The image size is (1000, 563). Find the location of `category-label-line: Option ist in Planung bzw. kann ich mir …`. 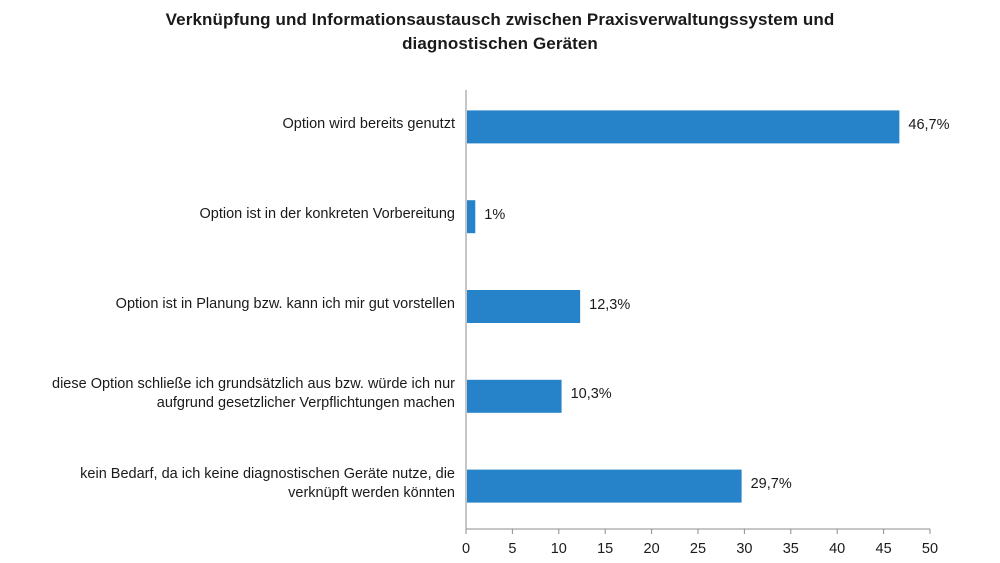

category-label-line: Option ist in Planung bzw. kann ich mir … is located at coordinates (285, 304).